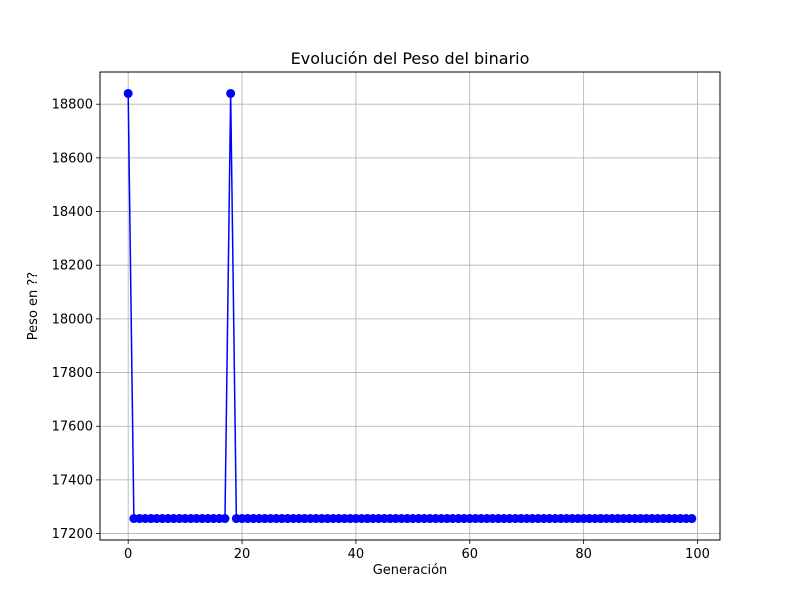  Describe the element at coordinates (470, 554) in the screenshot. I see `x-tick-label: 60` at that location.